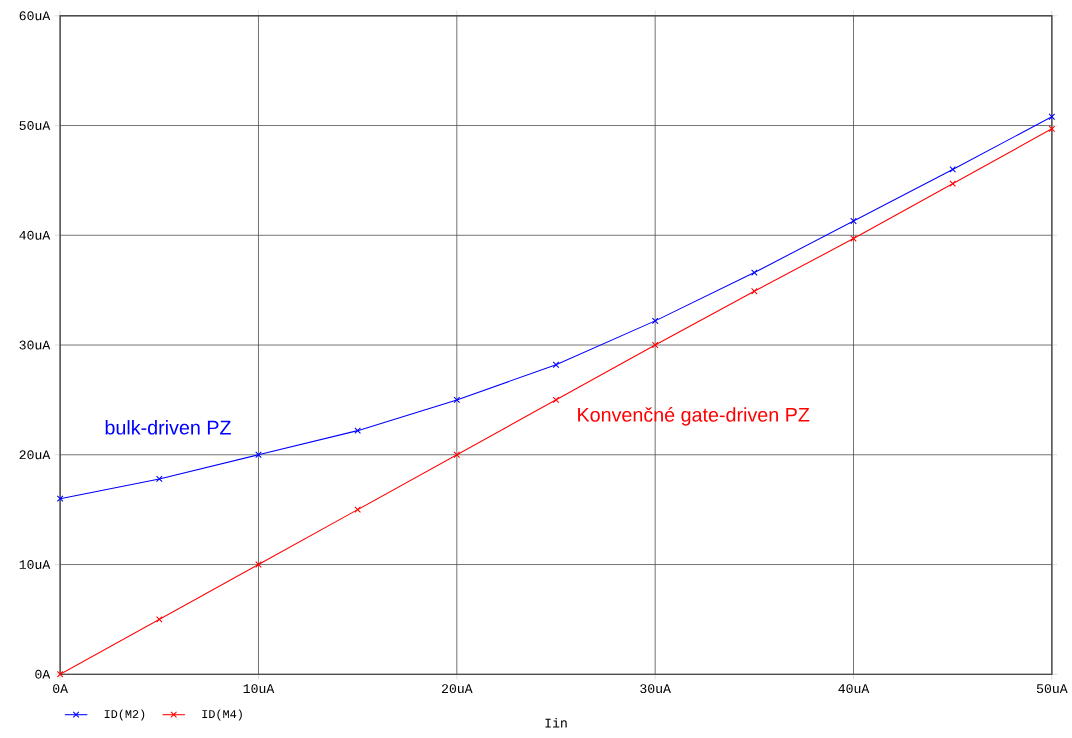  What do you see at coordinates (694, 416) in the screenshot?
I see `annotation: Konvenčné gate-driven PZ` at bounding box center [694, 416].